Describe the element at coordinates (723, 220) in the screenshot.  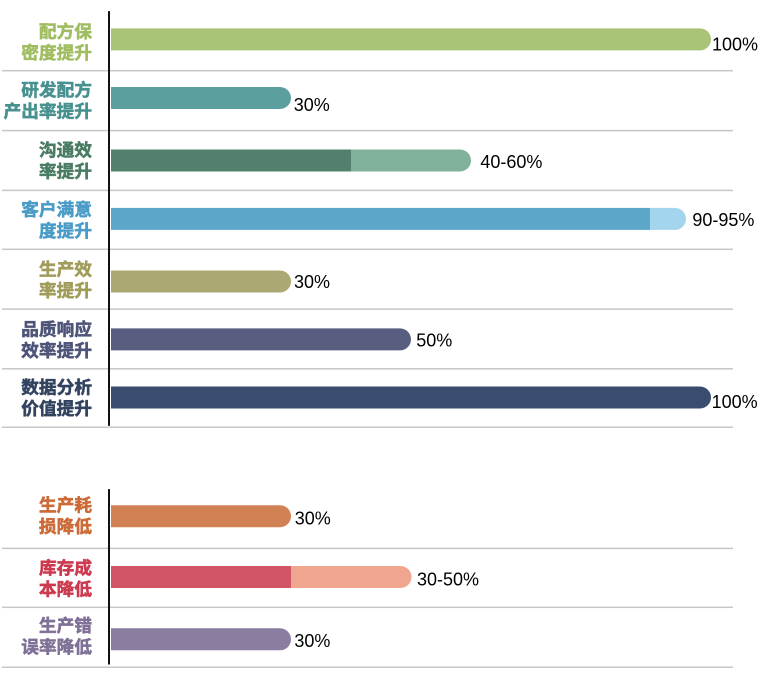
I see `svg-text: 90-95%` at that location.